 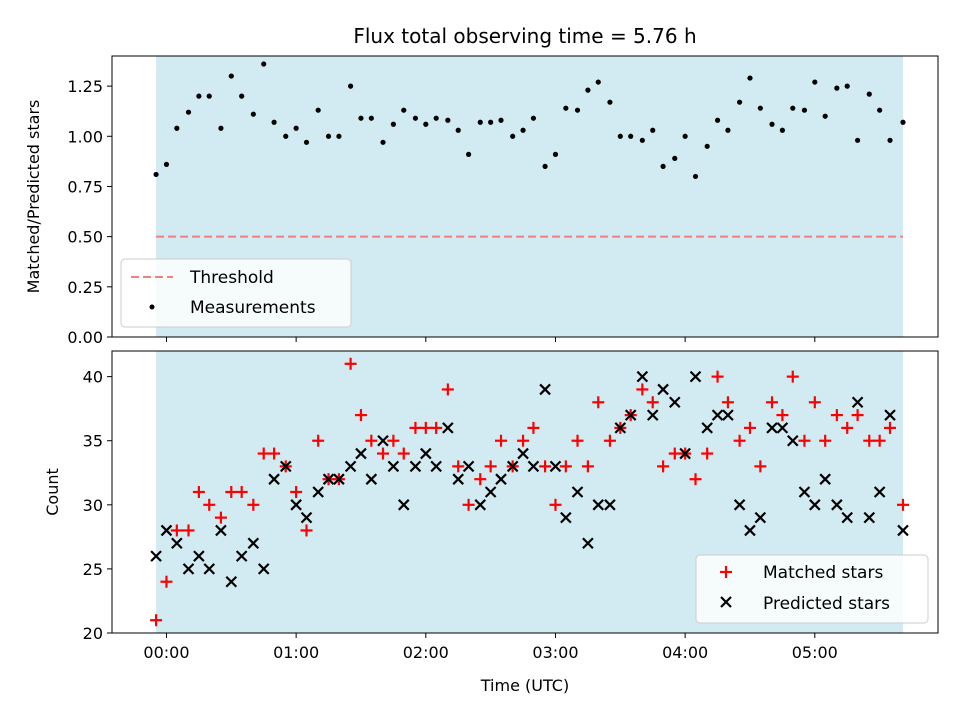 What do you see at coordinates (93, 377) in the screenshot?
I see `count-ytick-label: 40` at bounding box center [93, 377].